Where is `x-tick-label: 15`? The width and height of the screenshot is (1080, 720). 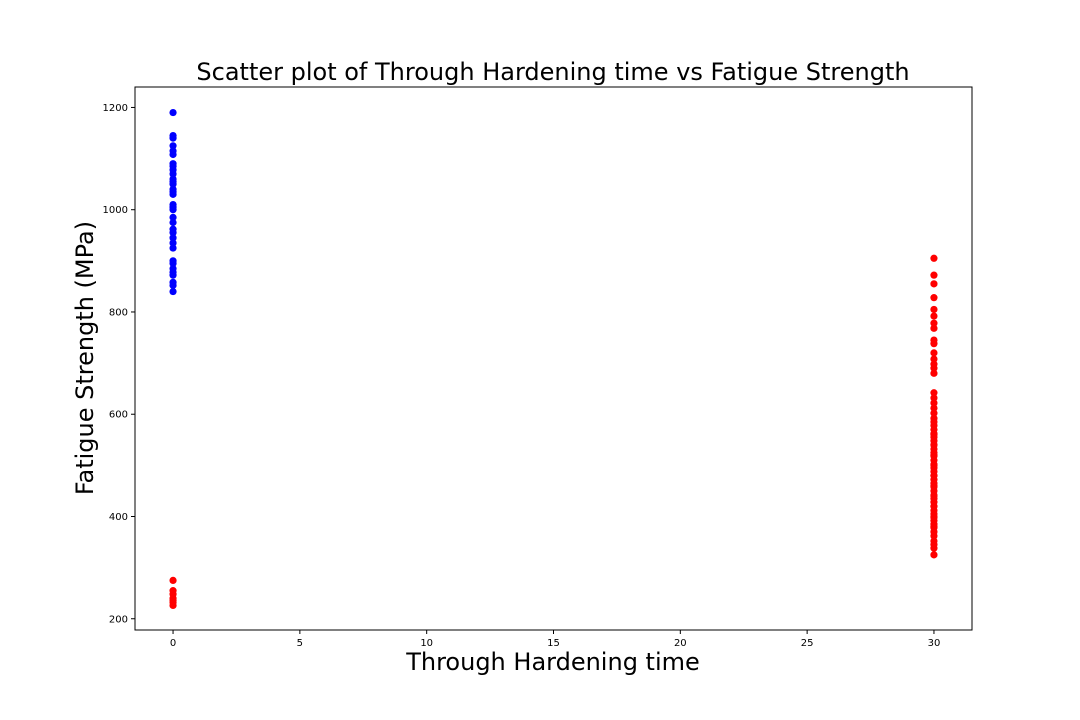
x-tick-label: 15 is located at coordinates (553, 643).